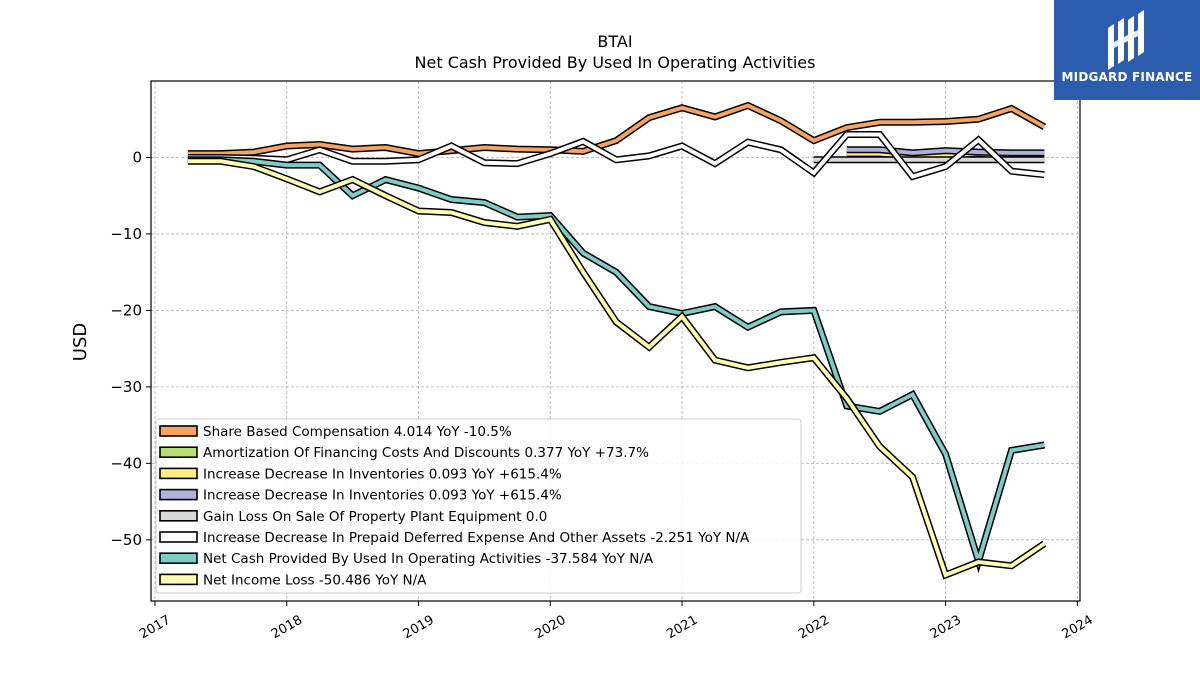  Describe the element at coordinates (946, 628) in the screenshot. I see `x-tick-label: 2023` at that location.